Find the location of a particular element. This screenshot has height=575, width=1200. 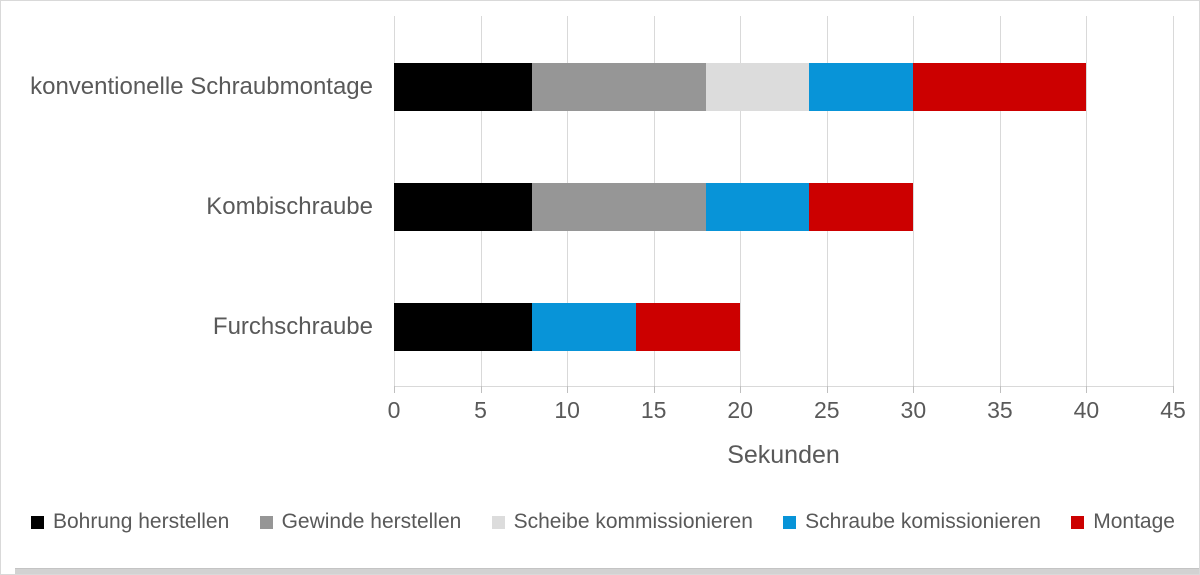

tick-label: 45 is located at coordinates (1173, 410).